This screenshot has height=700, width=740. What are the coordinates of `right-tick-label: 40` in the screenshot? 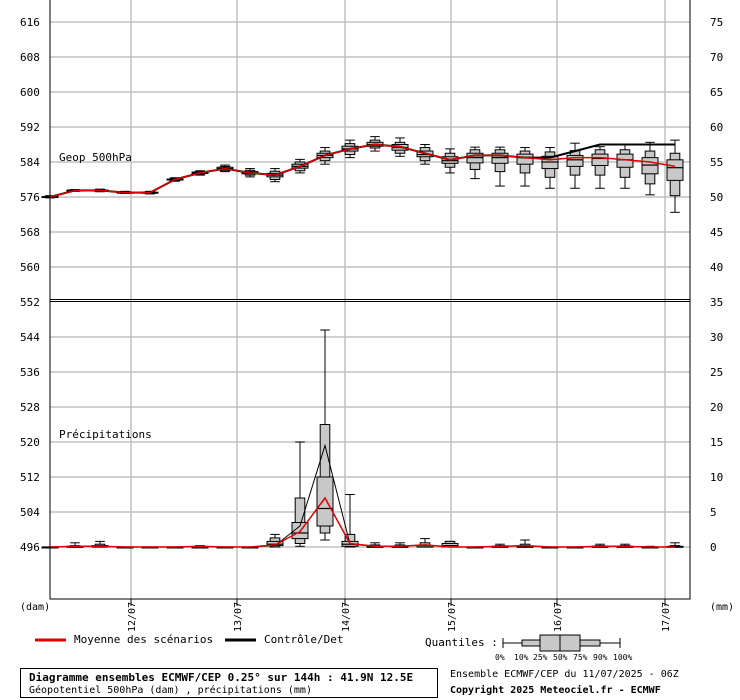 It's located at (716, 267).